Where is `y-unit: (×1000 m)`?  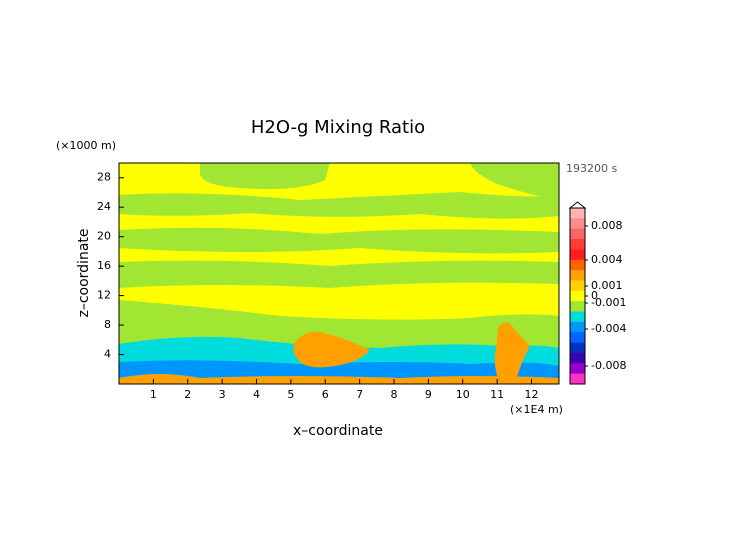 y-unit: (×1000 m) is located at coordinates (86, 145).